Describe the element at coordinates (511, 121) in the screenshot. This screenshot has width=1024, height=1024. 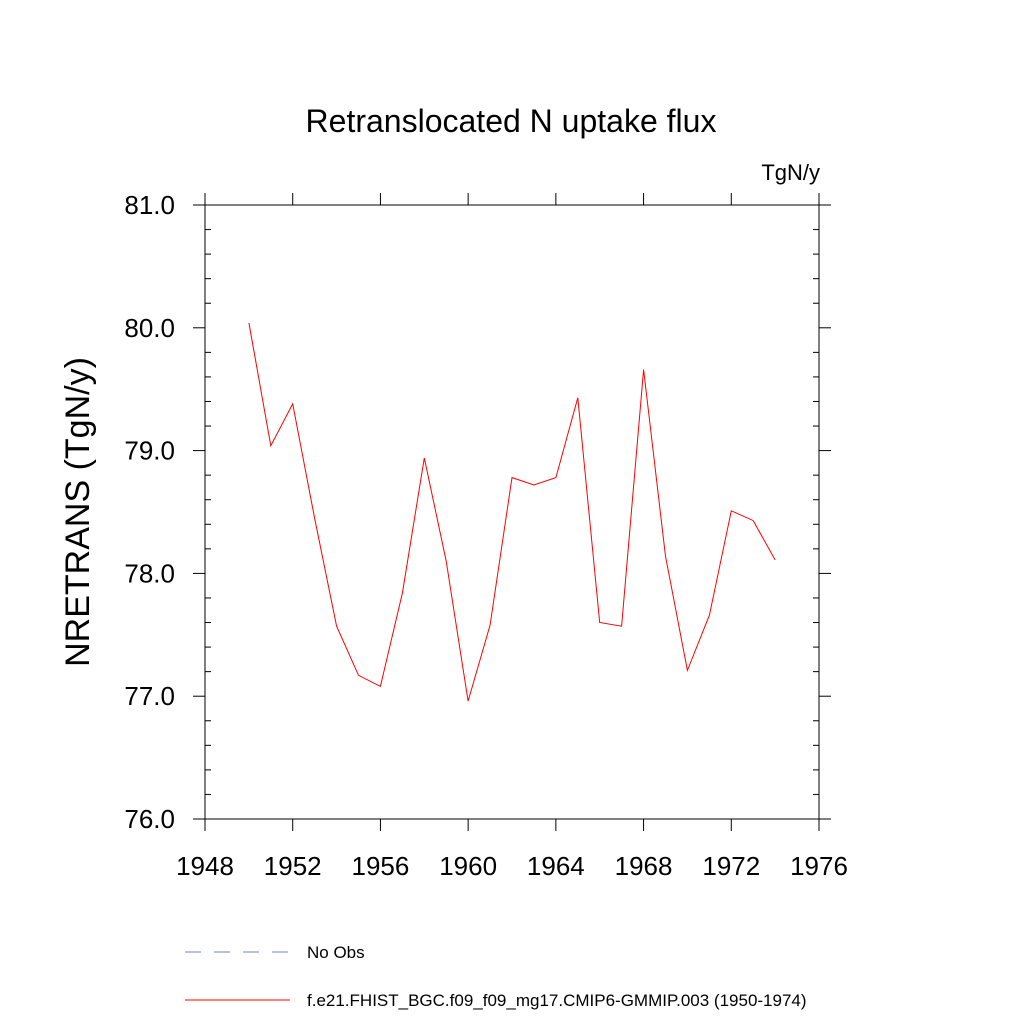
I see `chart-title: Retranslocated N uptake flux` at that location.